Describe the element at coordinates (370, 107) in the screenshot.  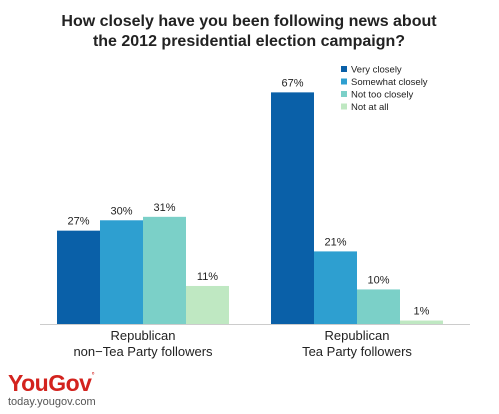
I see `legend-label: Not at all` at that location.